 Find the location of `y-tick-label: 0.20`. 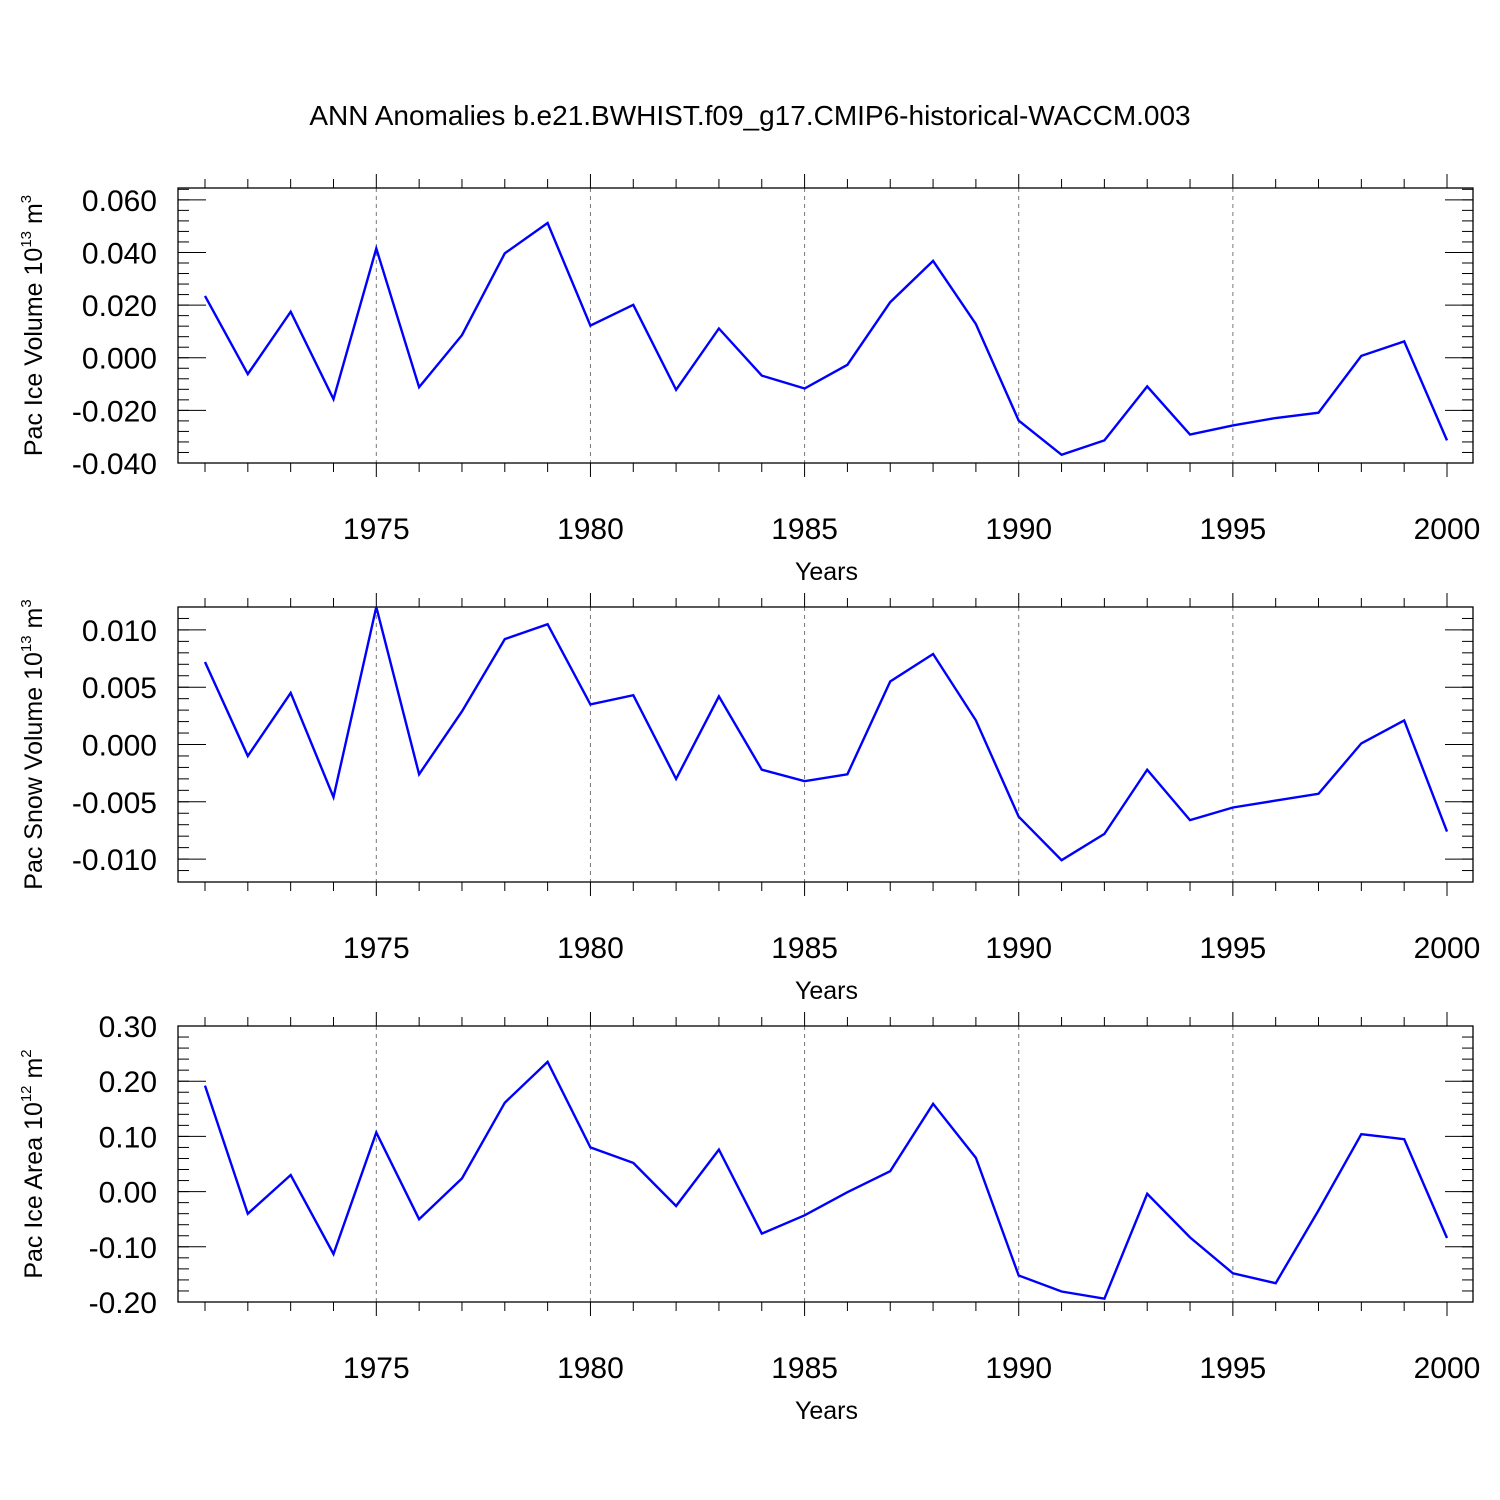

y-tick-label: 0.20 is located at coordinates (128, 1082).